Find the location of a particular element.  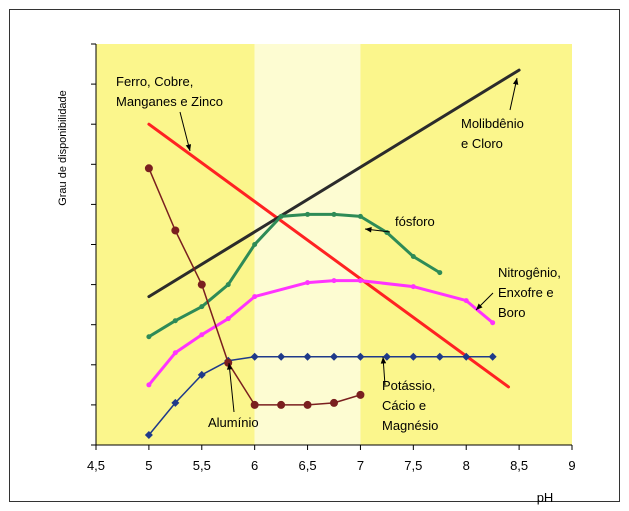

annotation-text: Molibdênio is located at coordinates (492, 123).